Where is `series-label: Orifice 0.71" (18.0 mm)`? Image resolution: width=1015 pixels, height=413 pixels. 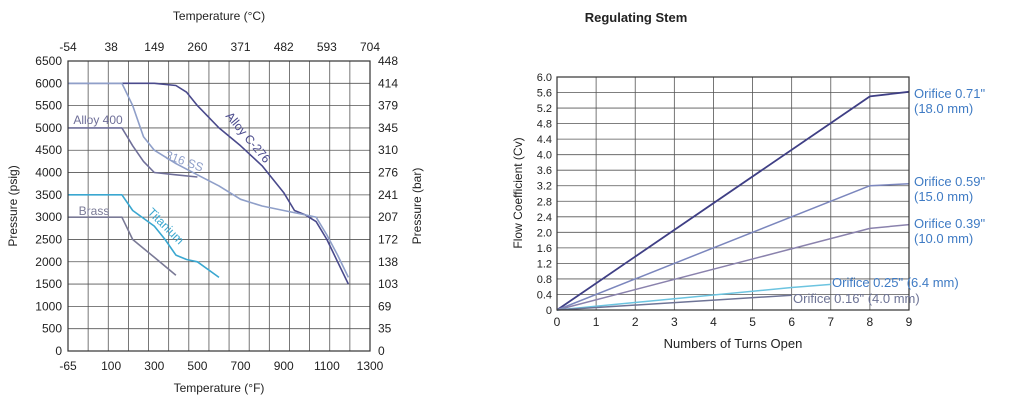
series-label: Orifice 0.71" (18.0 mm) is located at coordinates (949, 101).